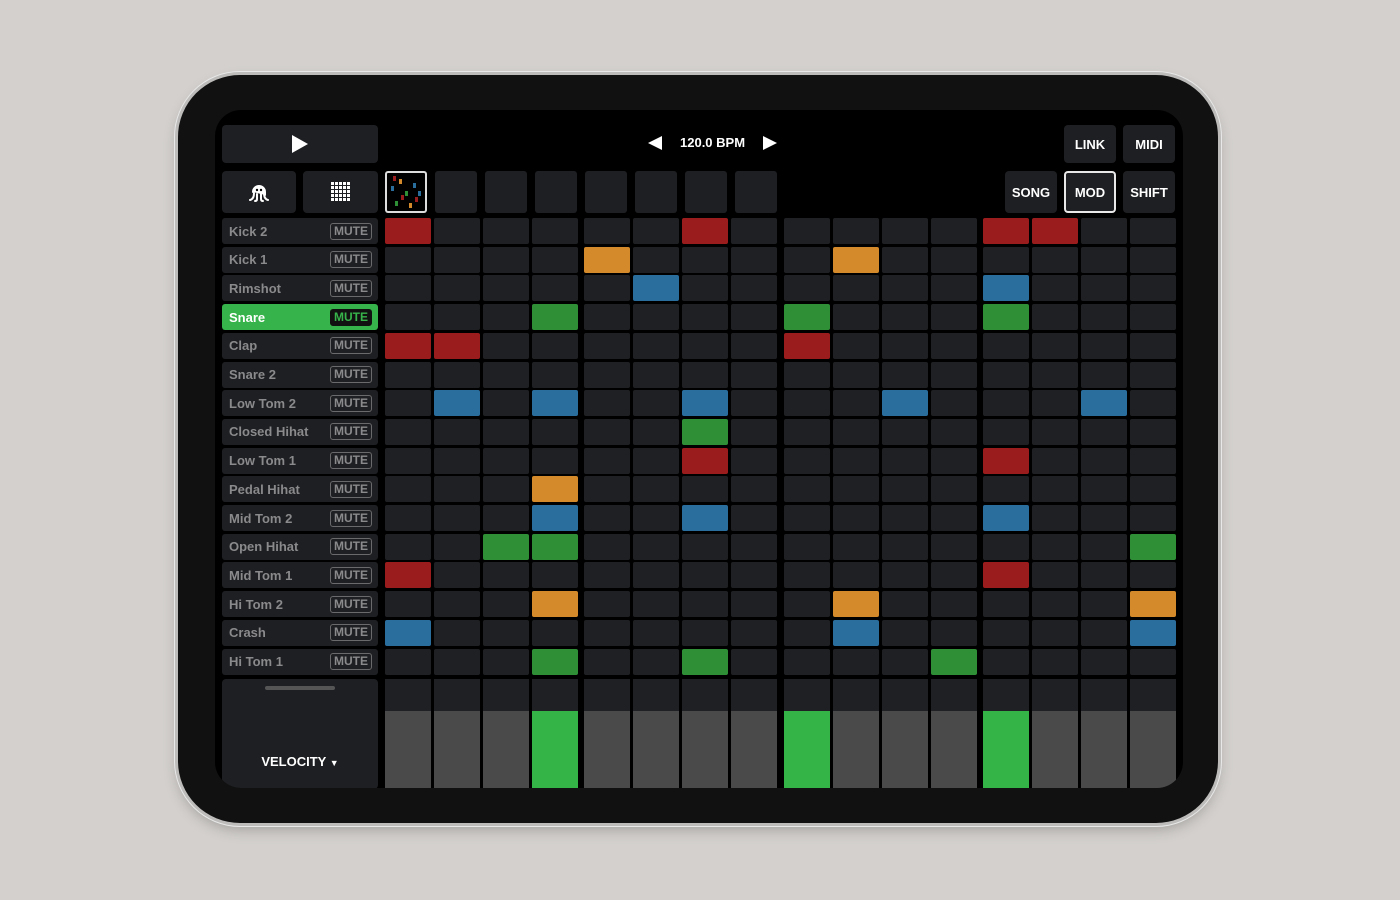 Image resolution: width=1400 pixels, height=900 pixels. I want to click on play-button, so click(300, 144).